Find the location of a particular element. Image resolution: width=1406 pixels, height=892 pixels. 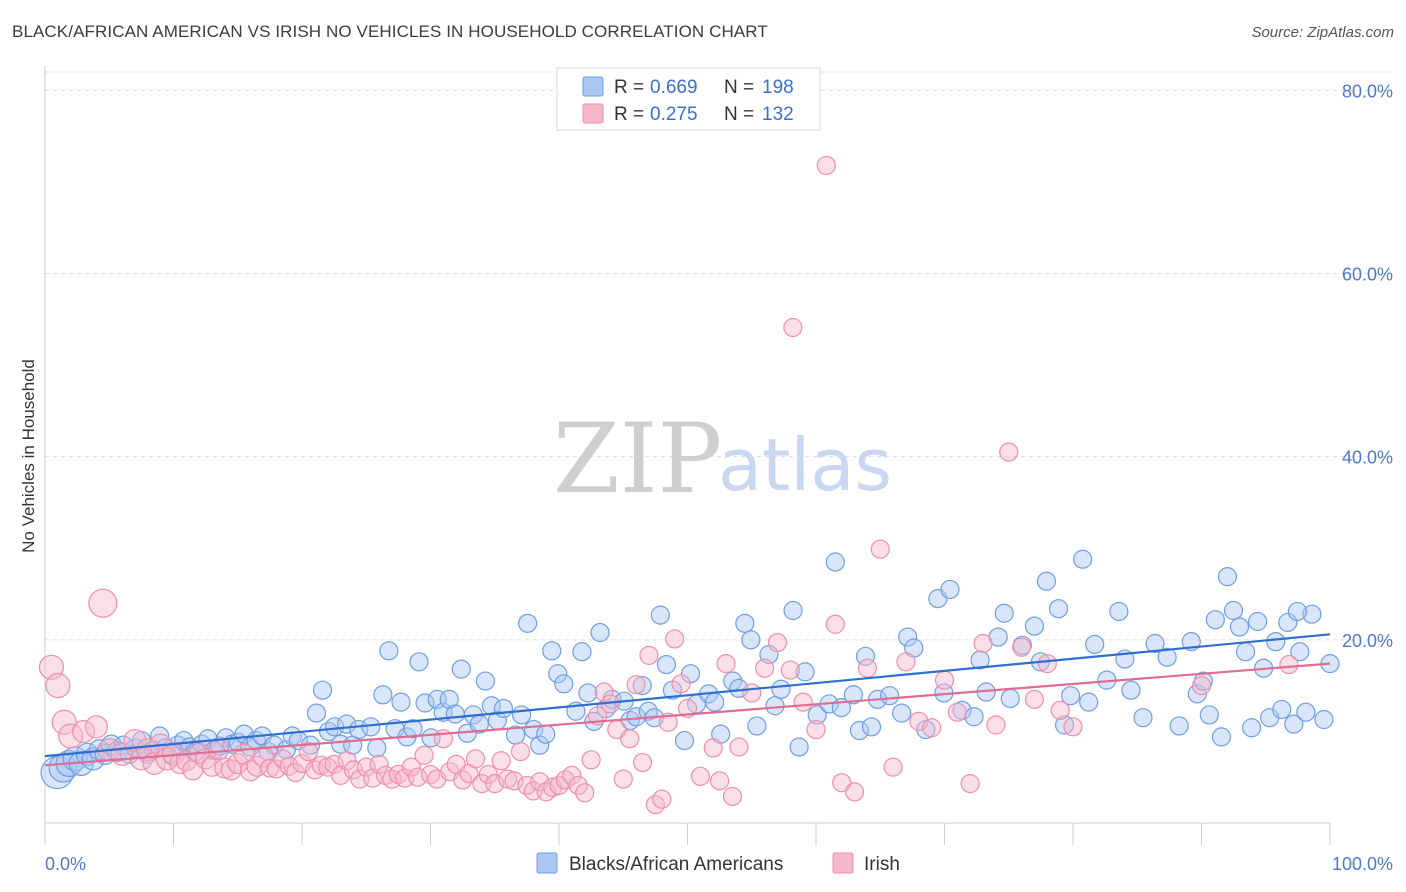

x-tick-labels: 0.0% 100.0% is located at coordinates (719, 864).